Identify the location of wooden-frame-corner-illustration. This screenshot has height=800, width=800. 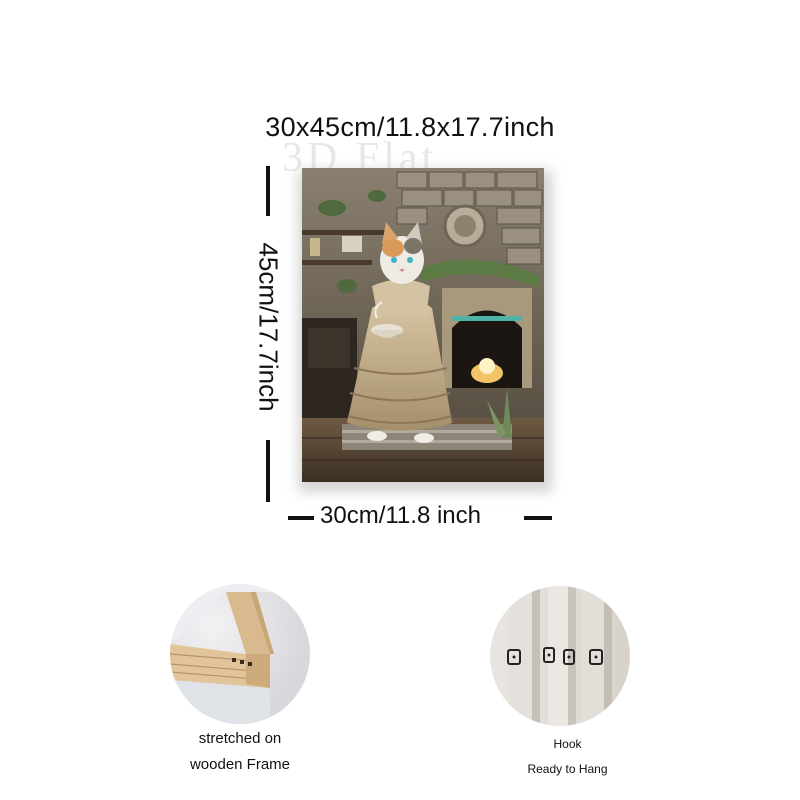
(240, 654).